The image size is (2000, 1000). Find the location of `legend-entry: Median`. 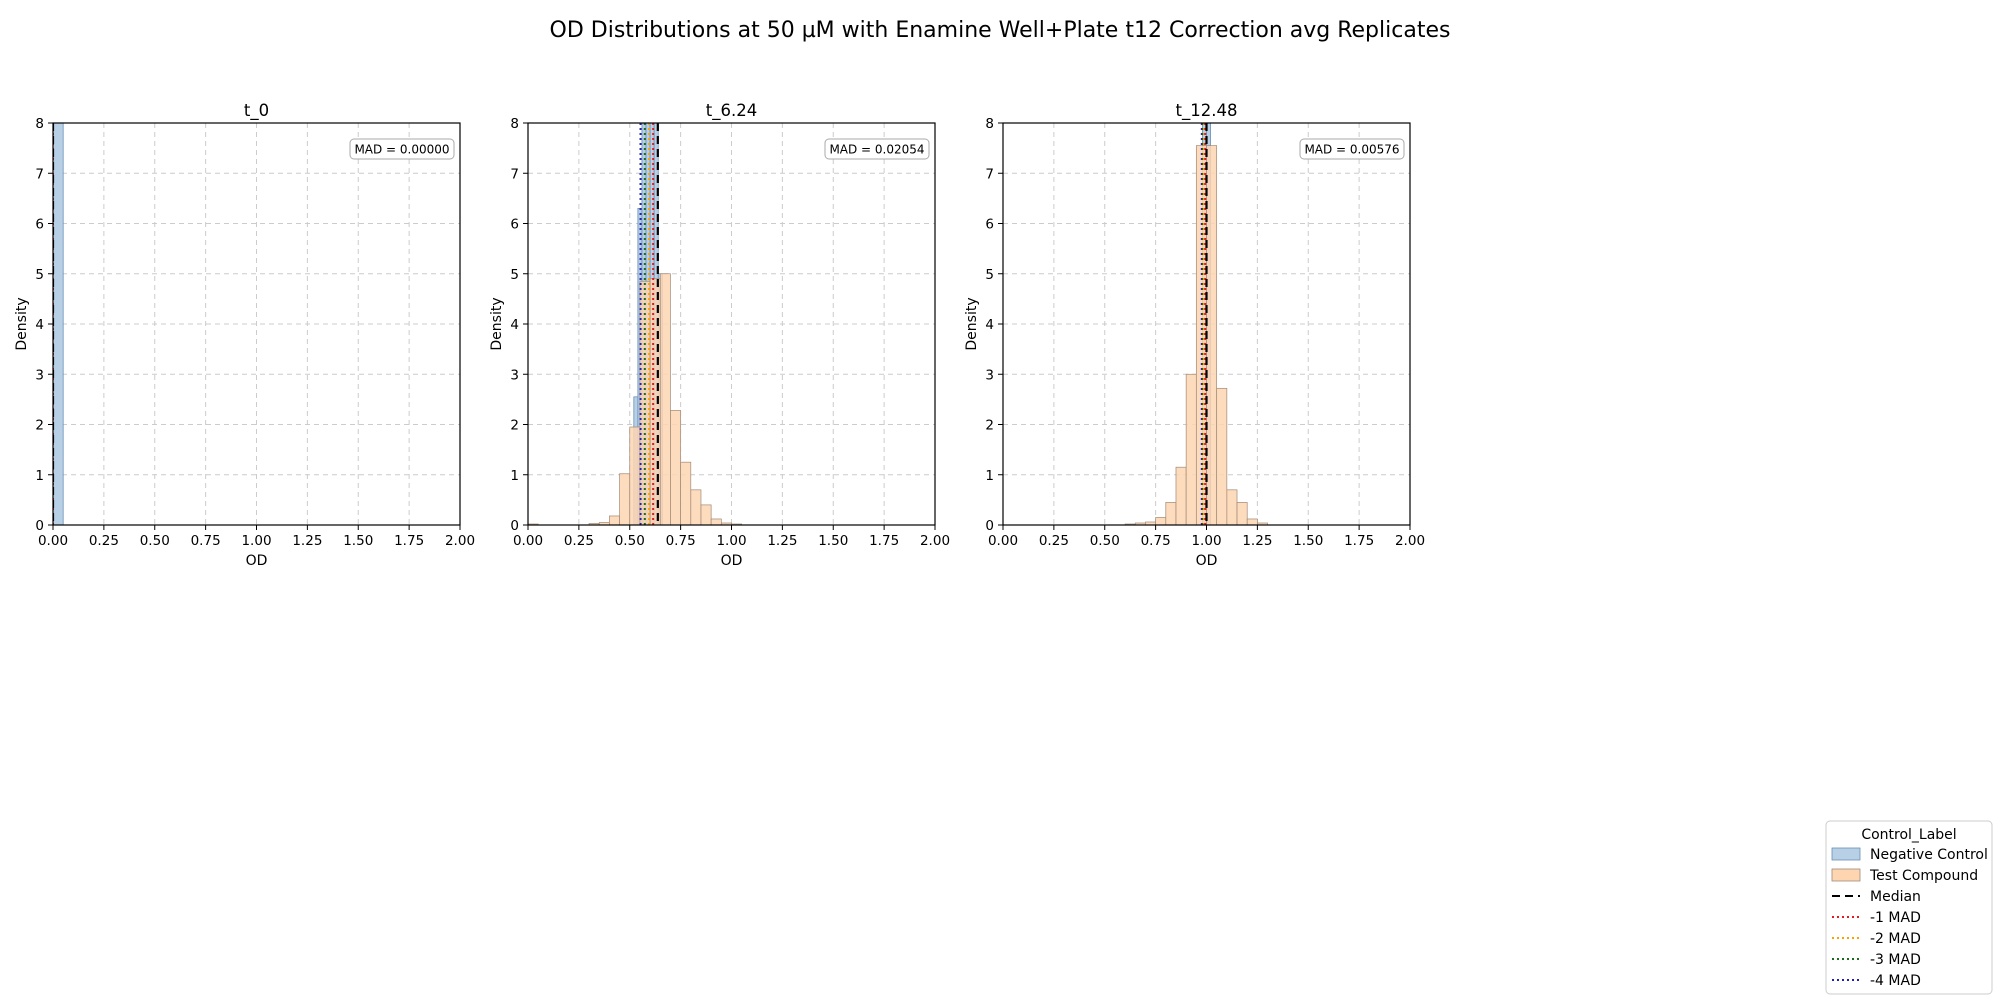

legend-entry: Median is located at coordinates (1876, 897).